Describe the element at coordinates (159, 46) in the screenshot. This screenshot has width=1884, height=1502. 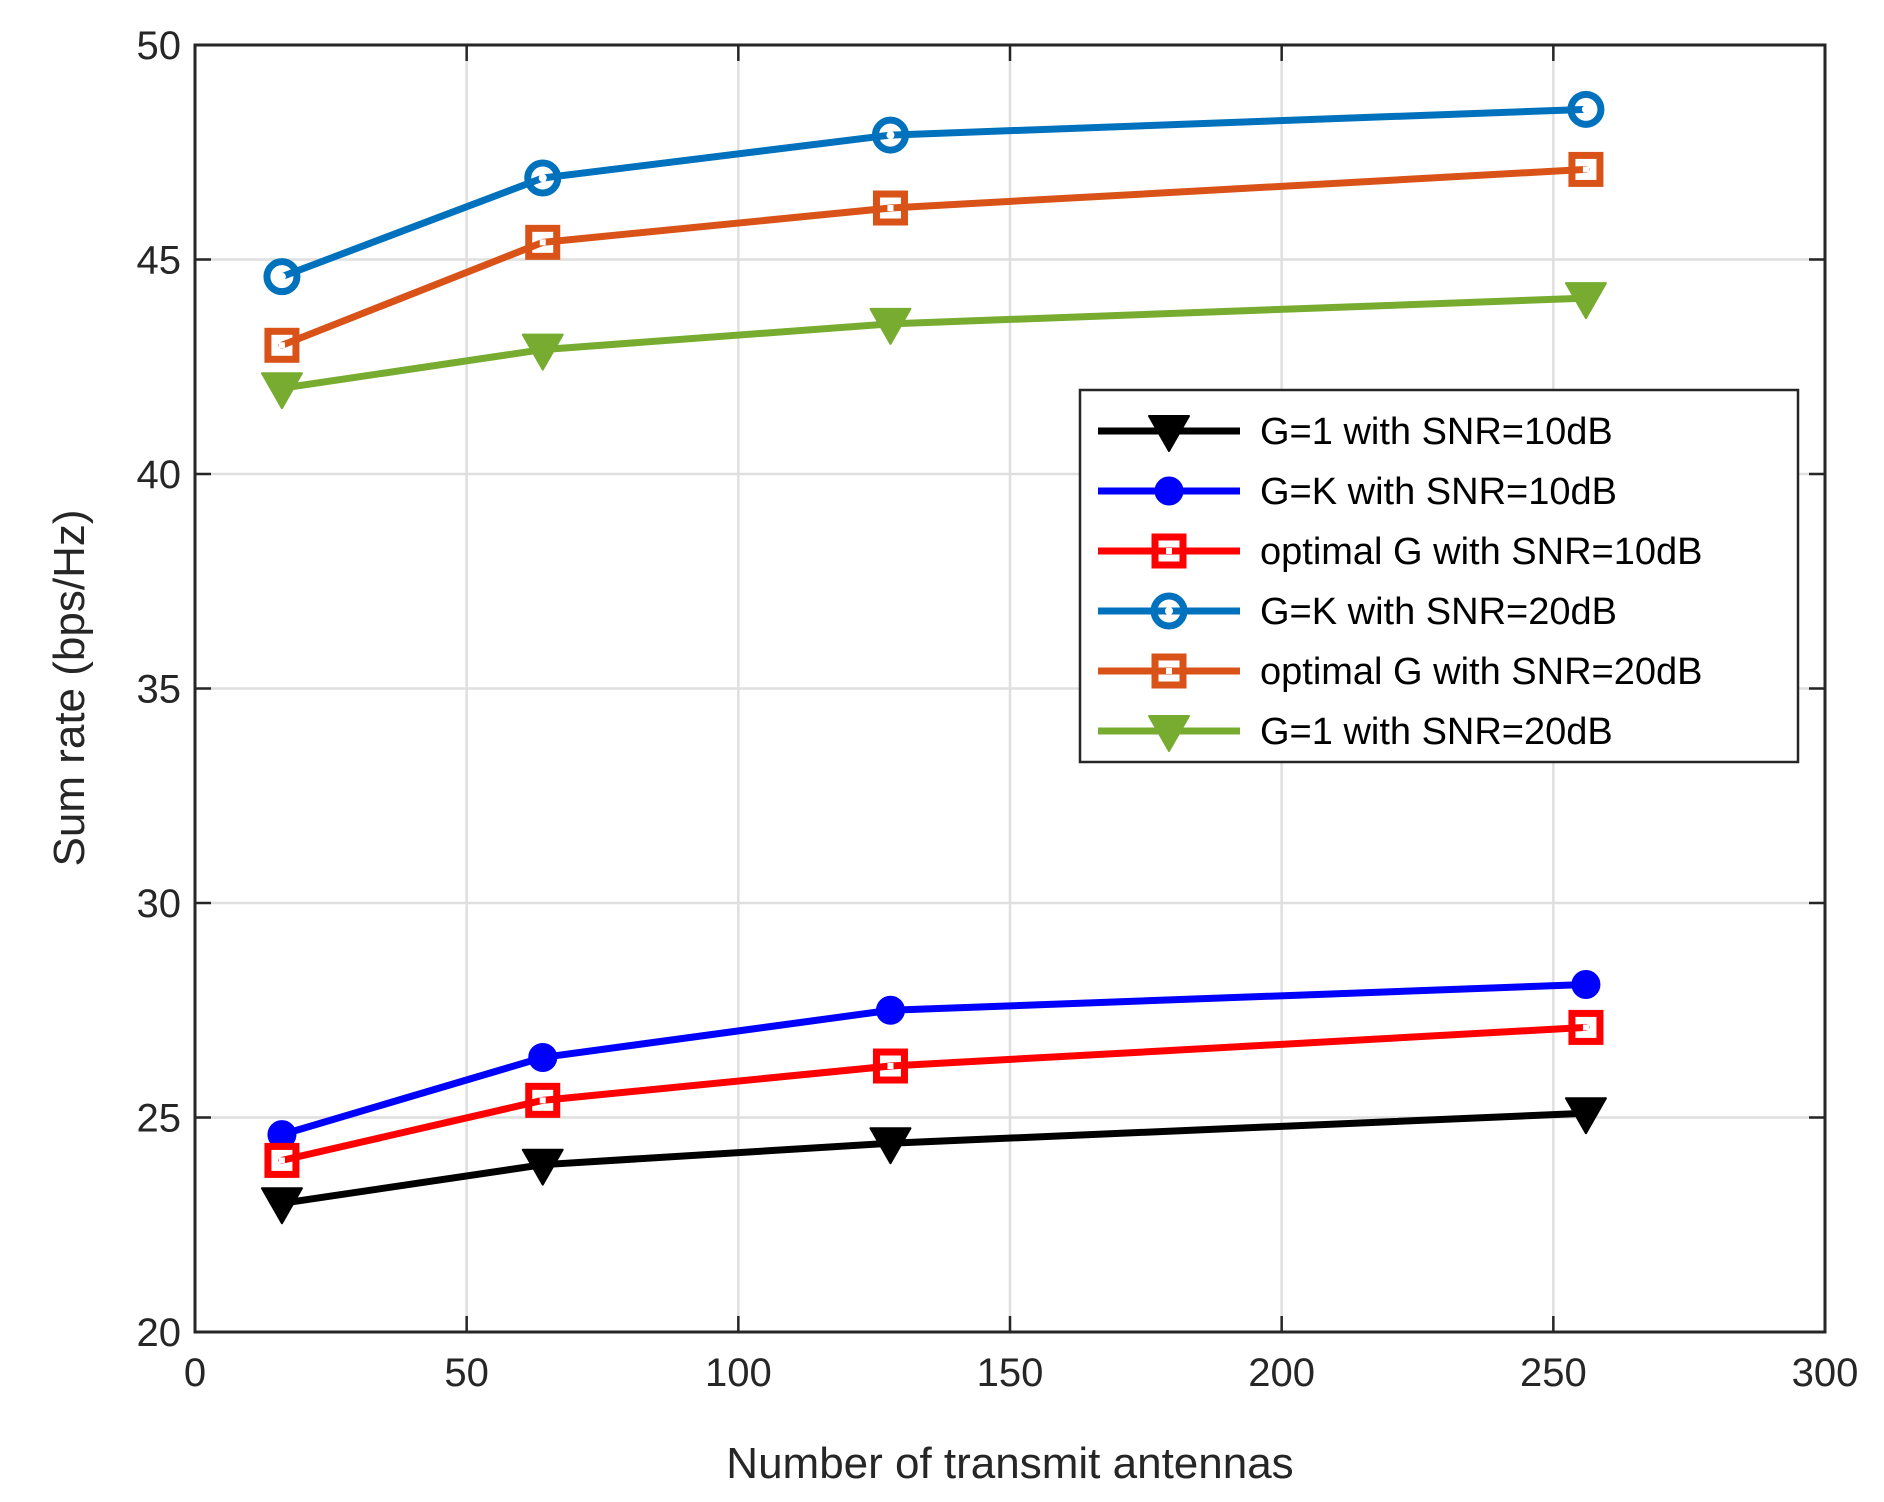
I see `y-tick-label: 50` at that location.